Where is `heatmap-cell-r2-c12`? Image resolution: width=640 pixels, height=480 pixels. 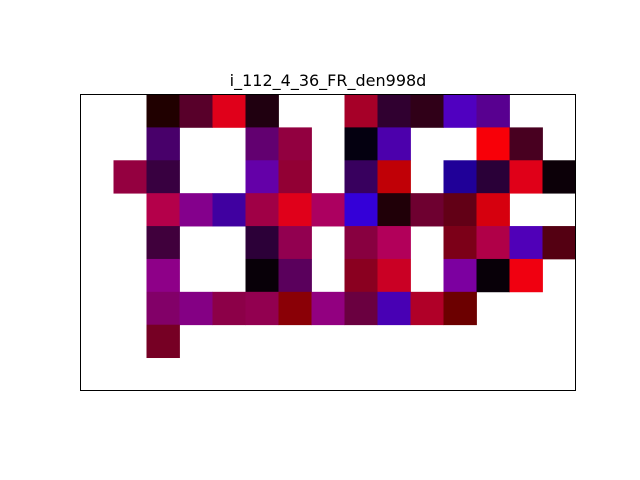 heatmap-cell-r2-c12 is located at coordinates (493, 177).